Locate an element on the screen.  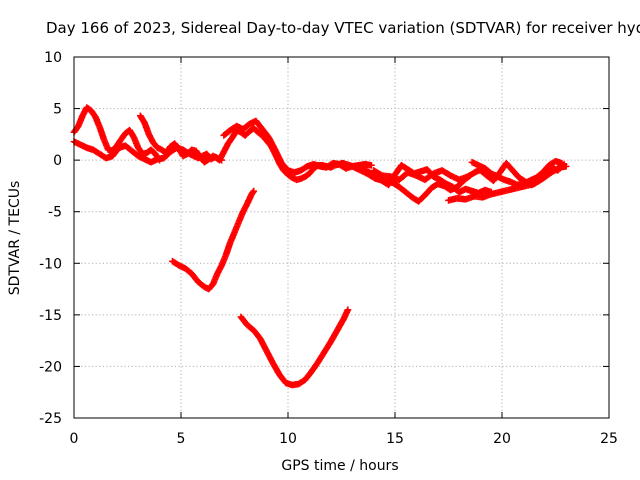
y-tick-label: -15 is located at coordinates (50, 316).